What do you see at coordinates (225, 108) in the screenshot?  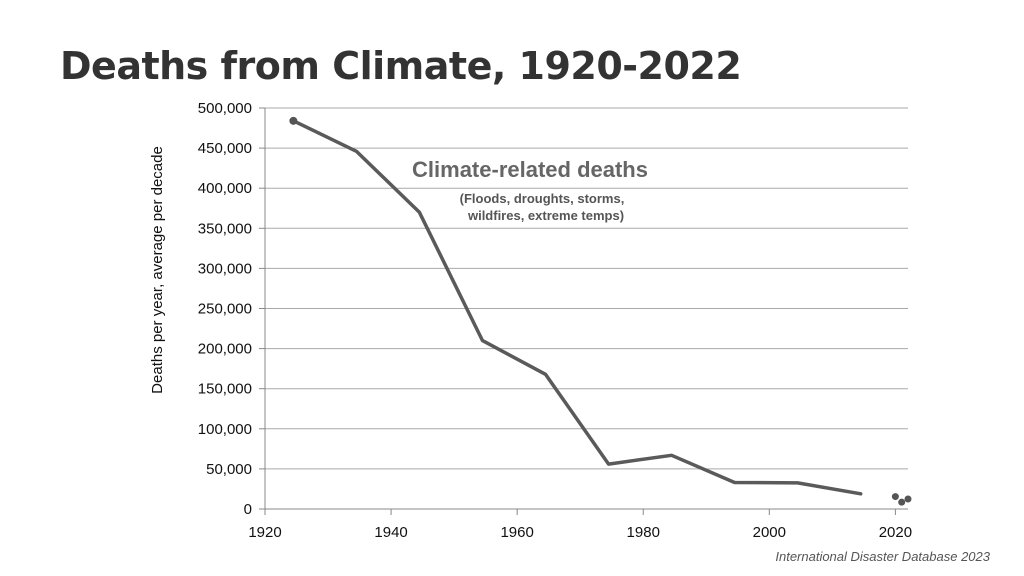 I see `y-tick-label: 500,000` at bounding box center [225, 108].